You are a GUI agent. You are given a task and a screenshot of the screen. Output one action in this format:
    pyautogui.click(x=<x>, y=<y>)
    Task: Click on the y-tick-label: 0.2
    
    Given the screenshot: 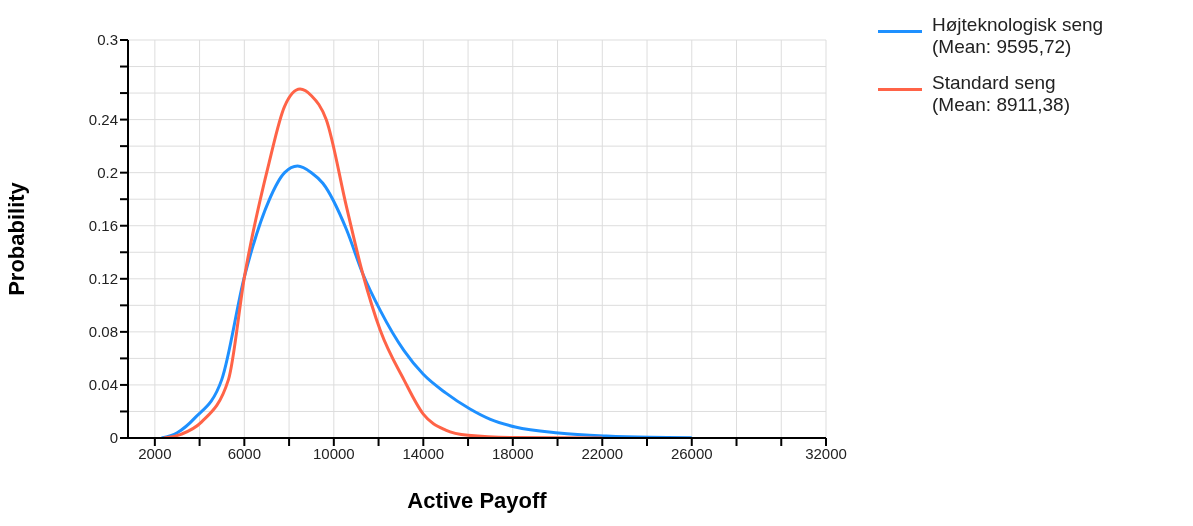 What is the action you would take?
    pyautogui.click(x=107, y=172)
    